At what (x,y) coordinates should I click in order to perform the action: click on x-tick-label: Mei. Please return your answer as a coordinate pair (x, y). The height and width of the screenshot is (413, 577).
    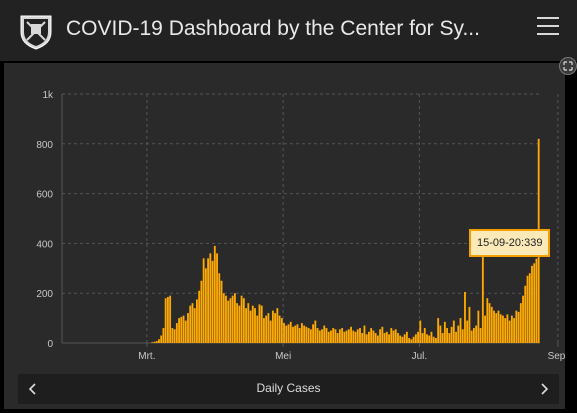
    Looking at the image, I should click on (283, 356).